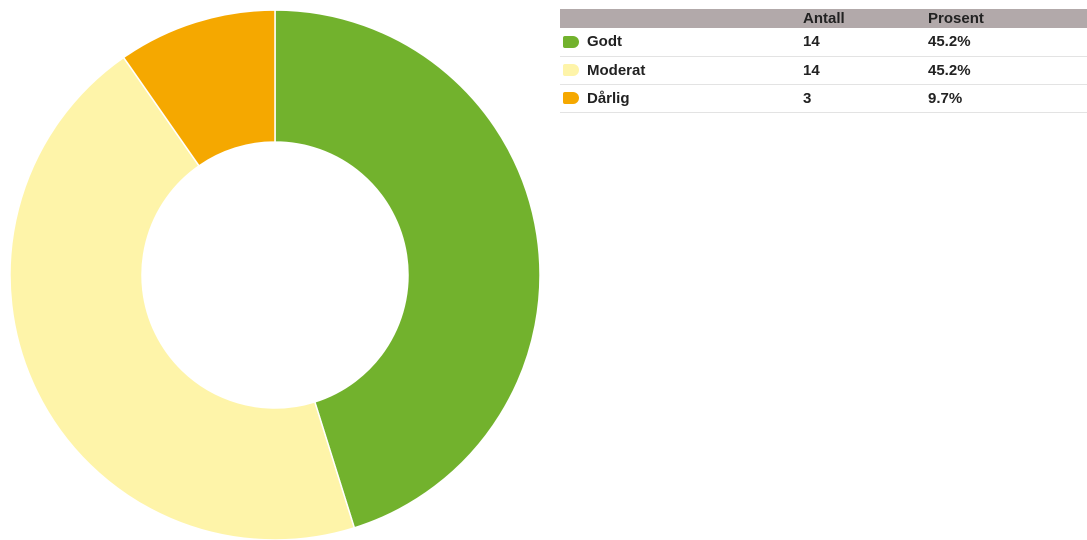 This screenshot has height=540, width=1087. Describe the element at coordinates (608, 98) in the screenshot. I see `legend-label-darlig: Dårlig` at that location.